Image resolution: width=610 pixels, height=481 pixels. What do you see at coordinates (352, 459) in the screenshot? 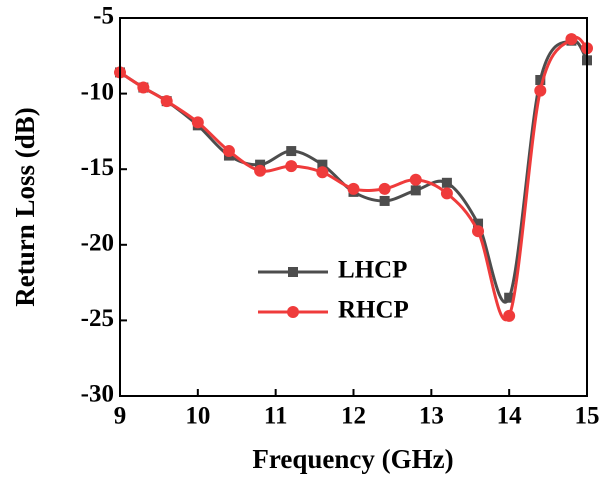
I see `x-axis-title: Frequency (GHz)` at bounding box center [352, 459].